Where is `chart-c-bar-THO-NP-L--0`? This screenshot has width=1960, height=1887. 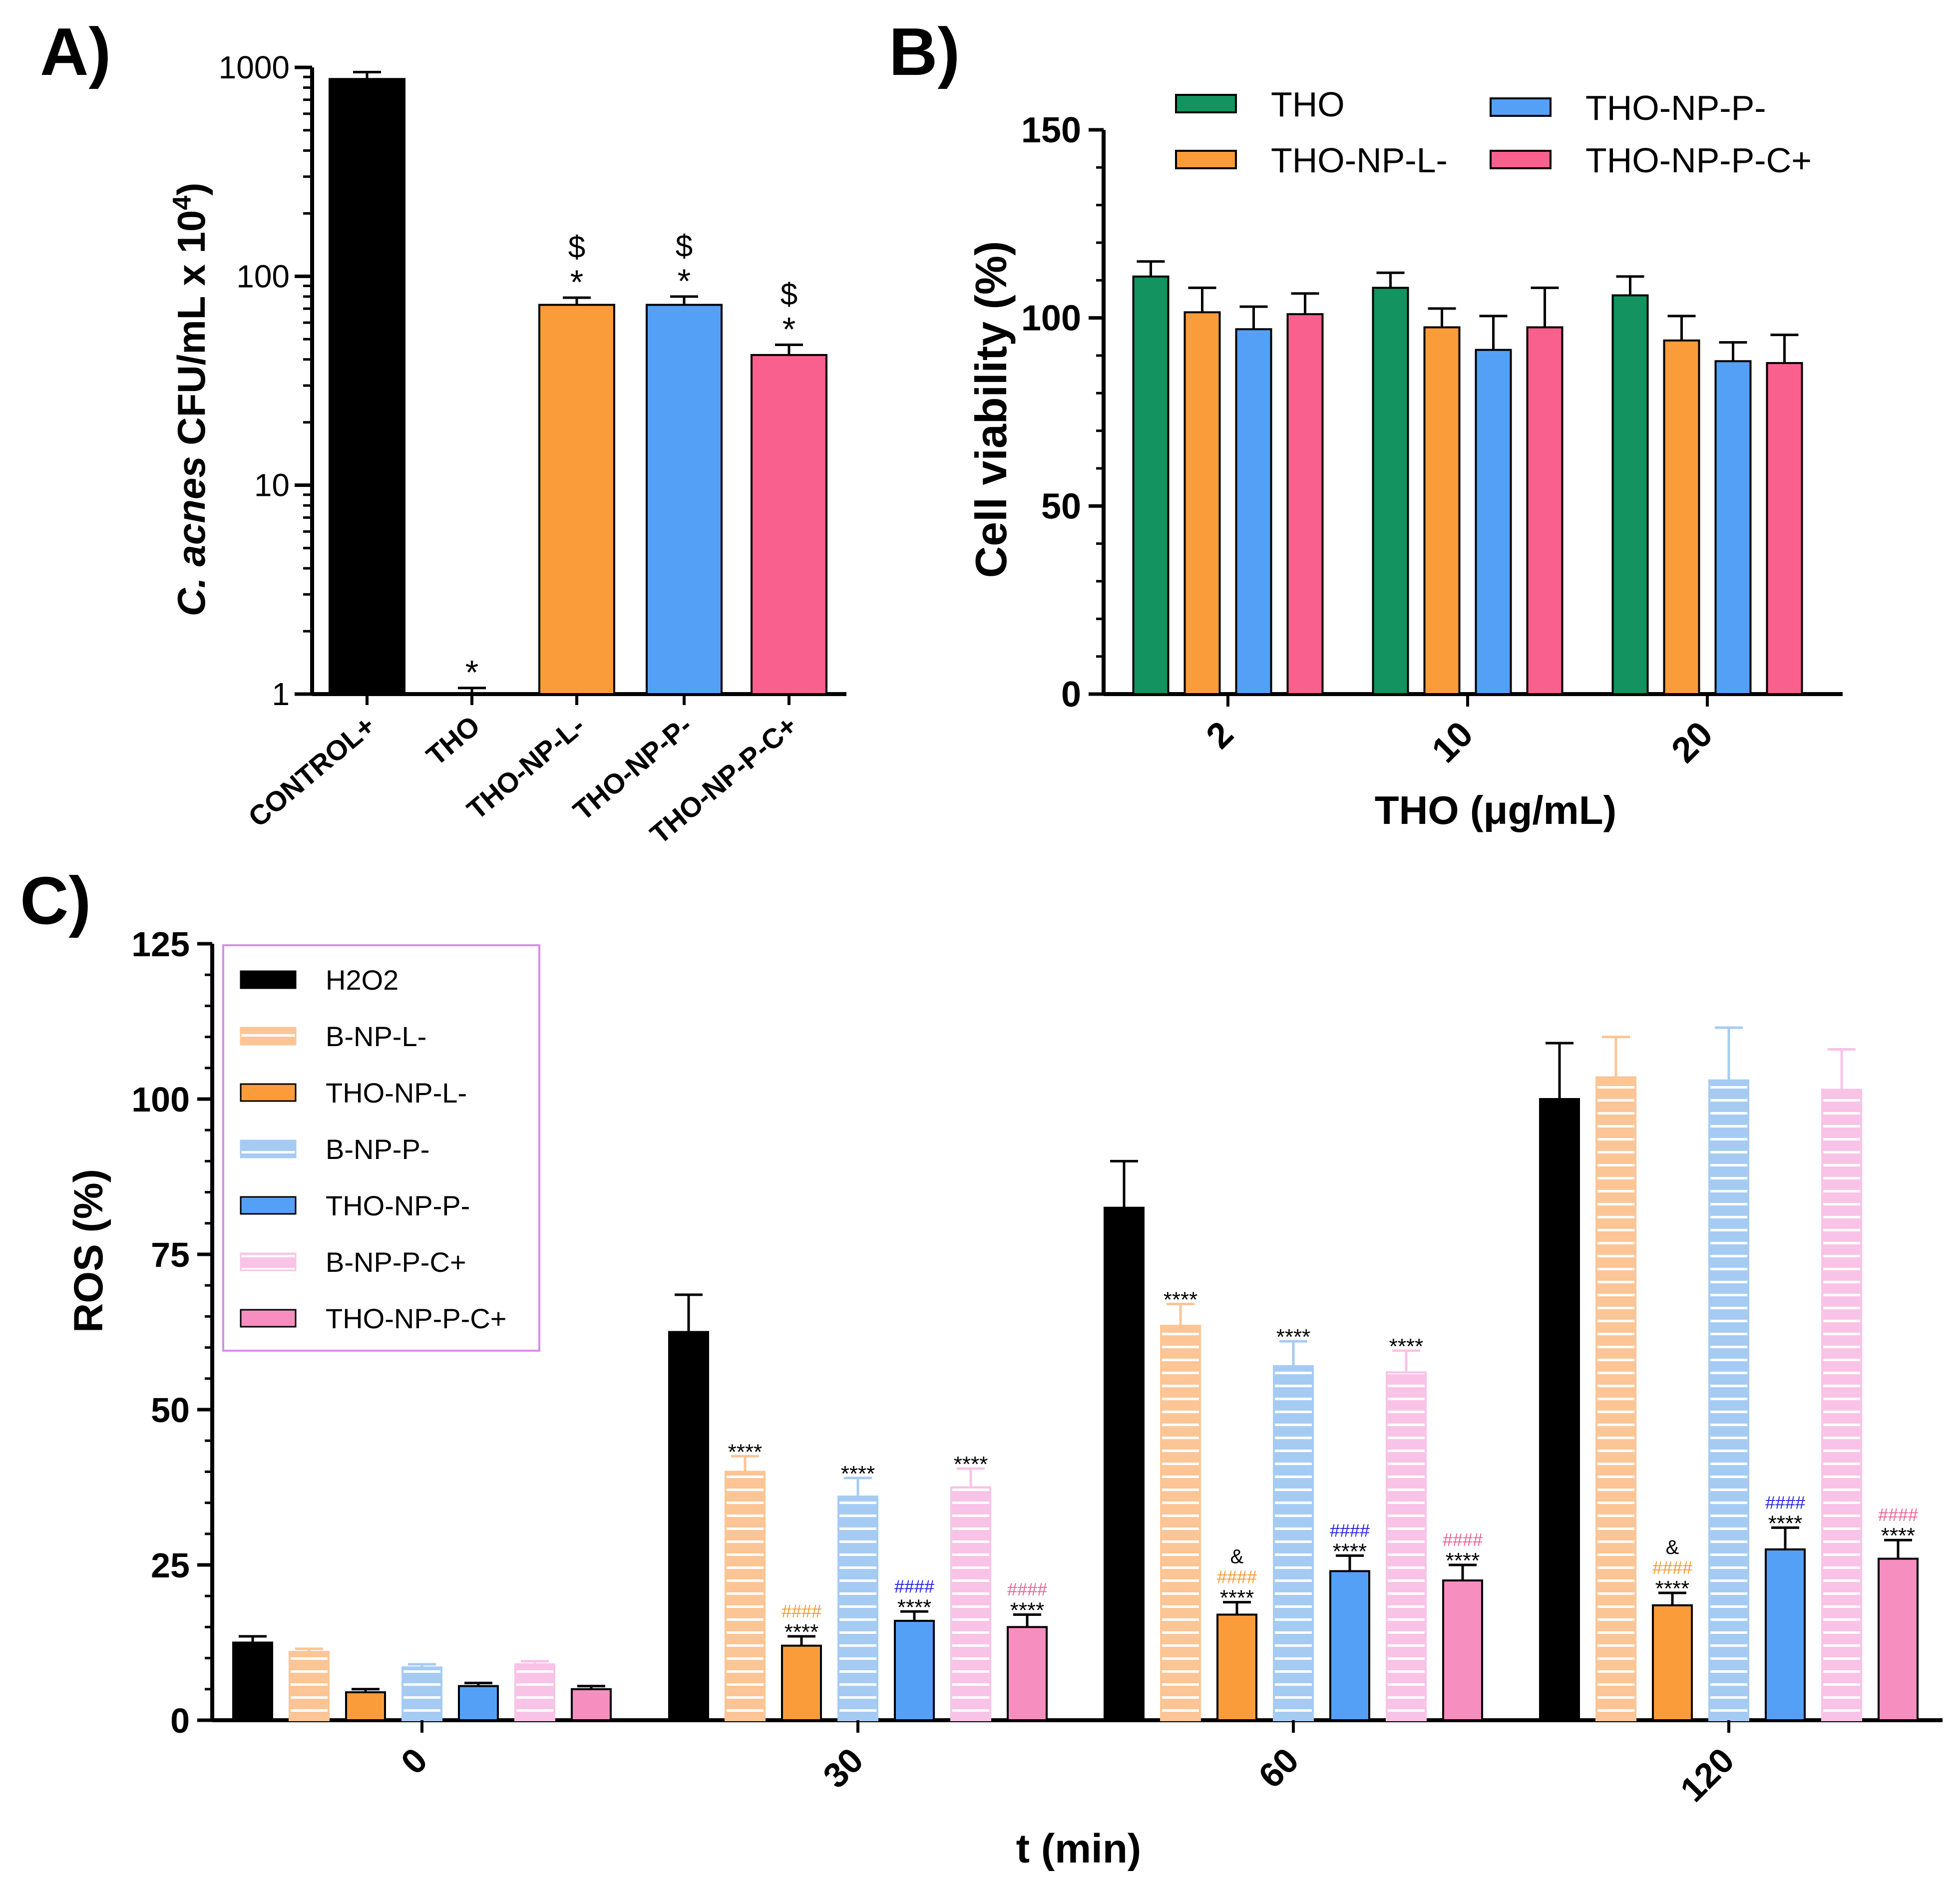 chart-c-bar-THO-NP-L--0 is located at coordinates (365, 1706).